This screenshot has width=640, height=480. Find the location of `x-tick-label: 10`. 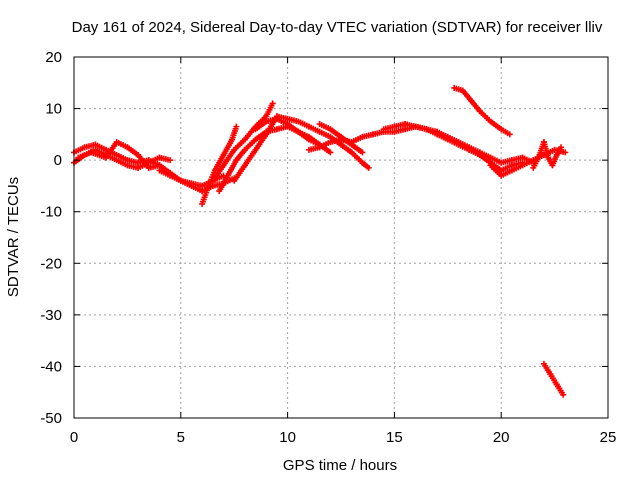

x-tick-label: 10 is located at coordinates (287, 437).